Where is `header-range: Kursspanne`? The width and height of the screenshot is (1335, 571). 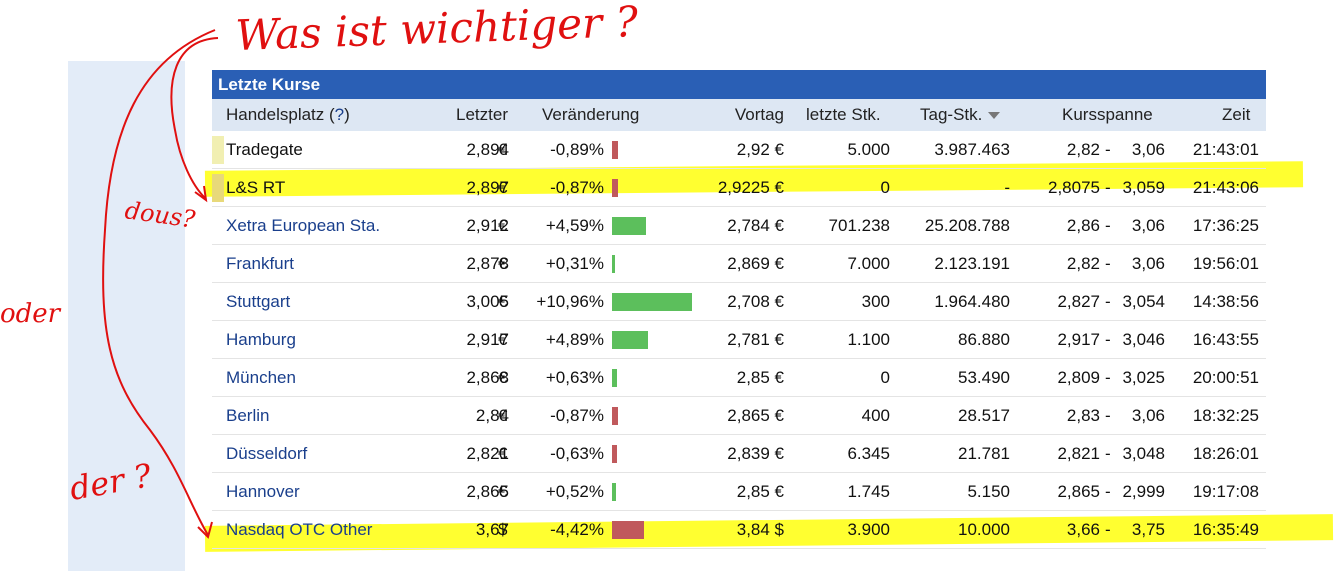 header-range: Kursspanne is located at coordinates (1107, 114).